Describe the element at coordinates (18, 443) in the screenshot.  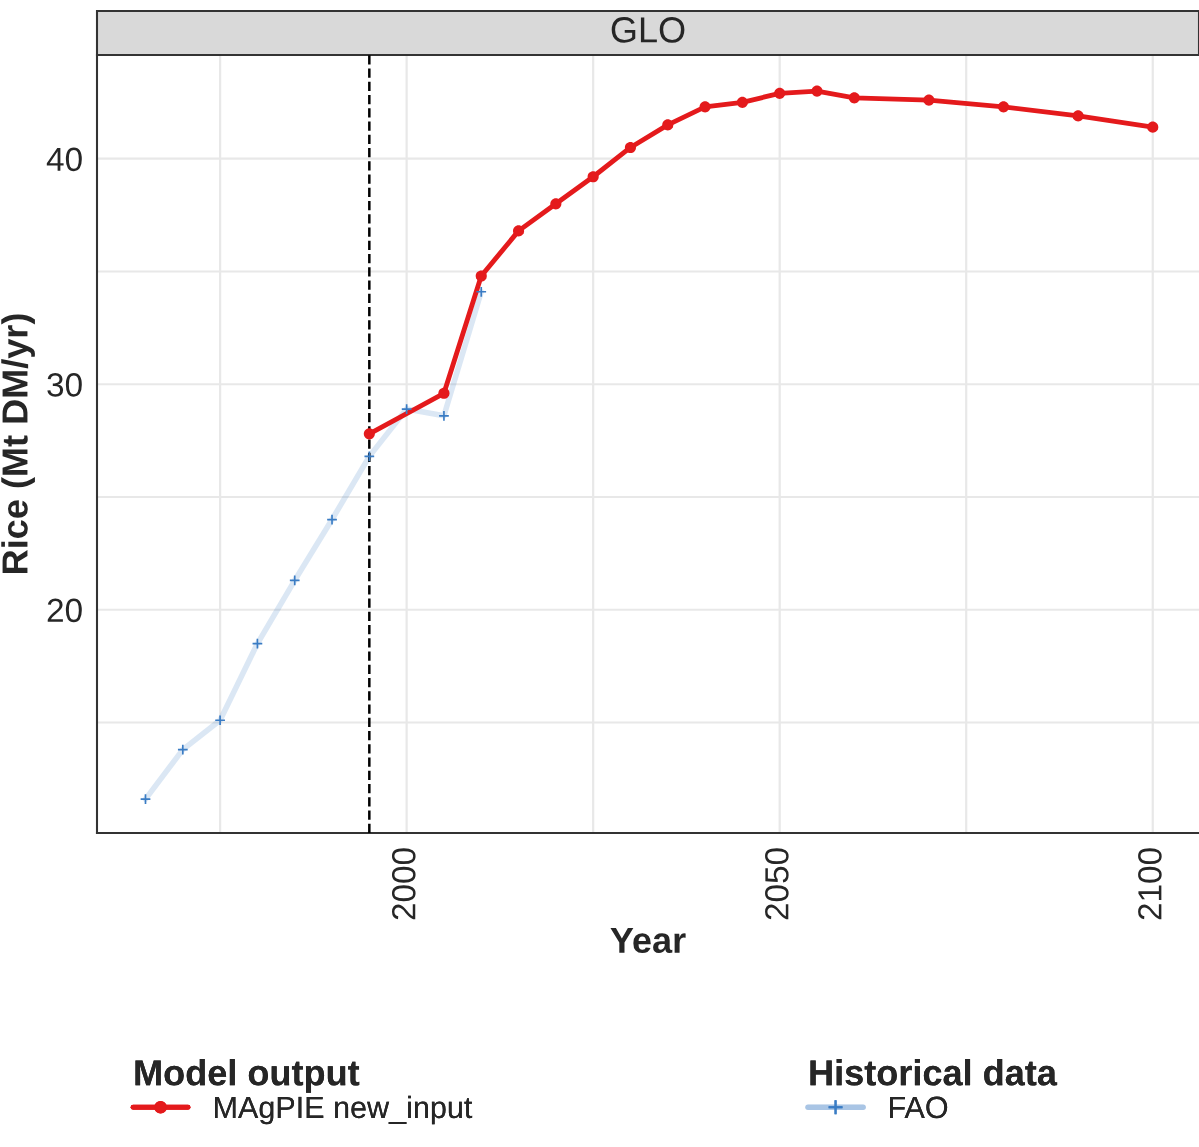
I see `y-axis-title: Rice (Mt DM/yr)` at that location.